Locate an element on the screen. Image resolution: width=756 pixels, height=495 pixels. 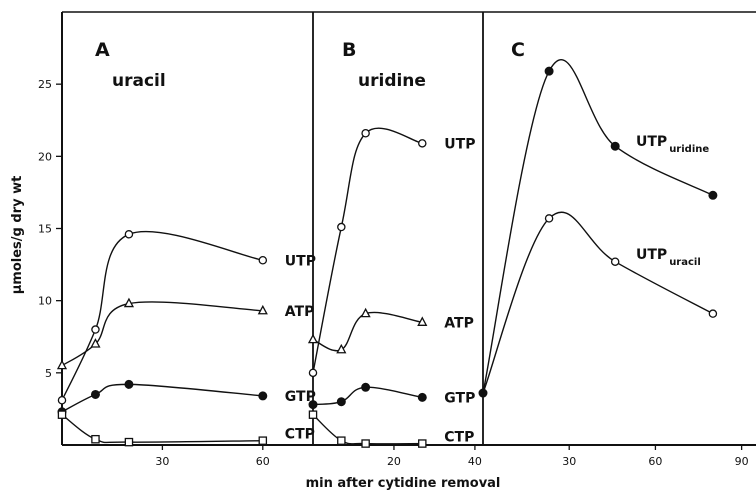
y-axis-title: μmoles/g dry wt is located at coordinates (17, 235).